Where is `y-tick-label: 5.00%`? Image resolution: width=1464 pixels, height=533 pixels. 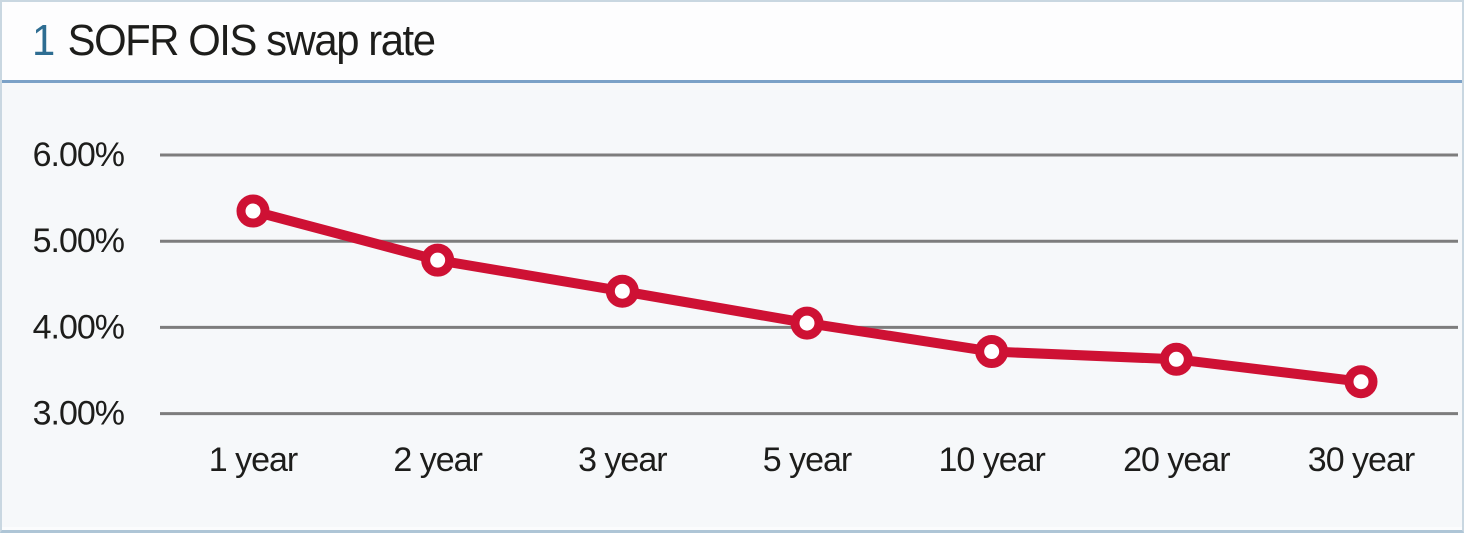
y-tick-label: 5.00% is located at coordinates (79, 241).